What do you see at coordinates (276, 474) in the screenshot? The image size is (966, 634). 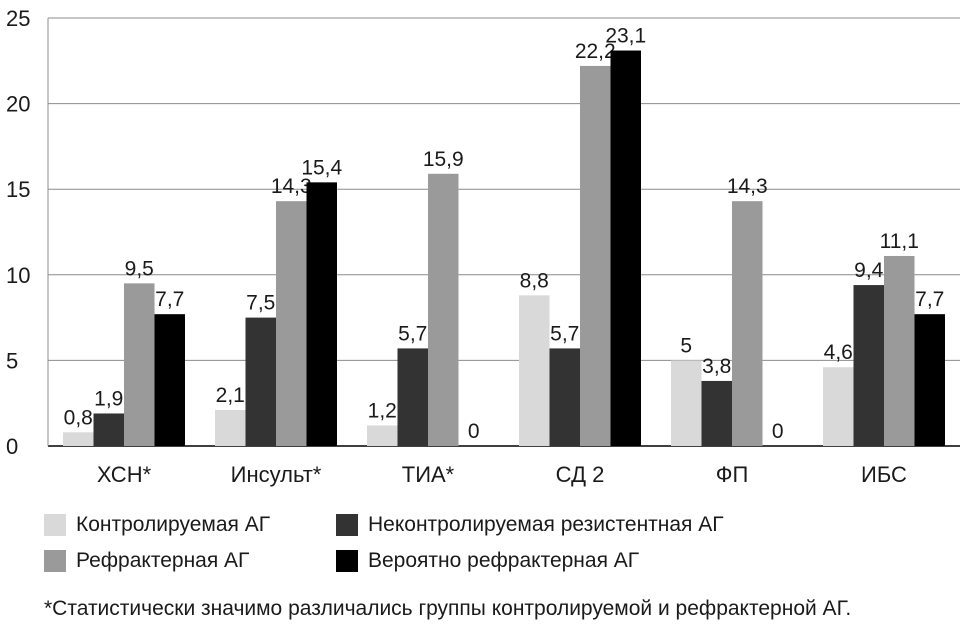 I see `x-tick-label: Инсульт*` at bounding box center [276, 474].